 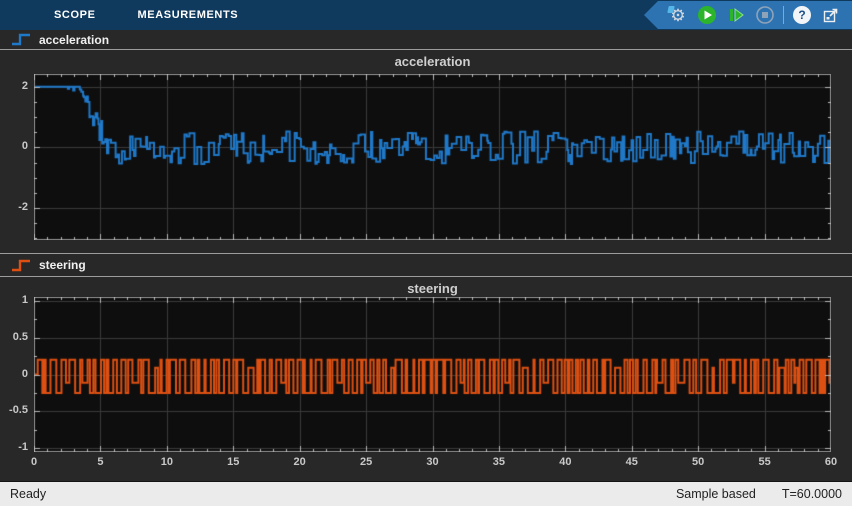 I want to click on gear-icon: ⚙, so click(x=678, y=15).